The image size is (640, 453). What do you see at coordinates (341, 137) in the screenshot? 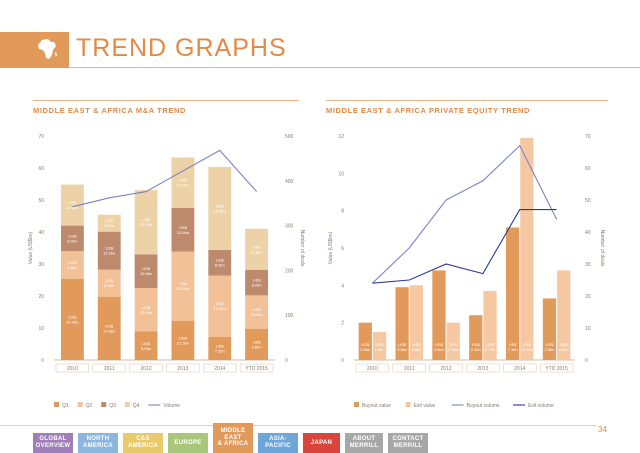
I see `y-tick-label: 12` at bounding box center [341, 137].